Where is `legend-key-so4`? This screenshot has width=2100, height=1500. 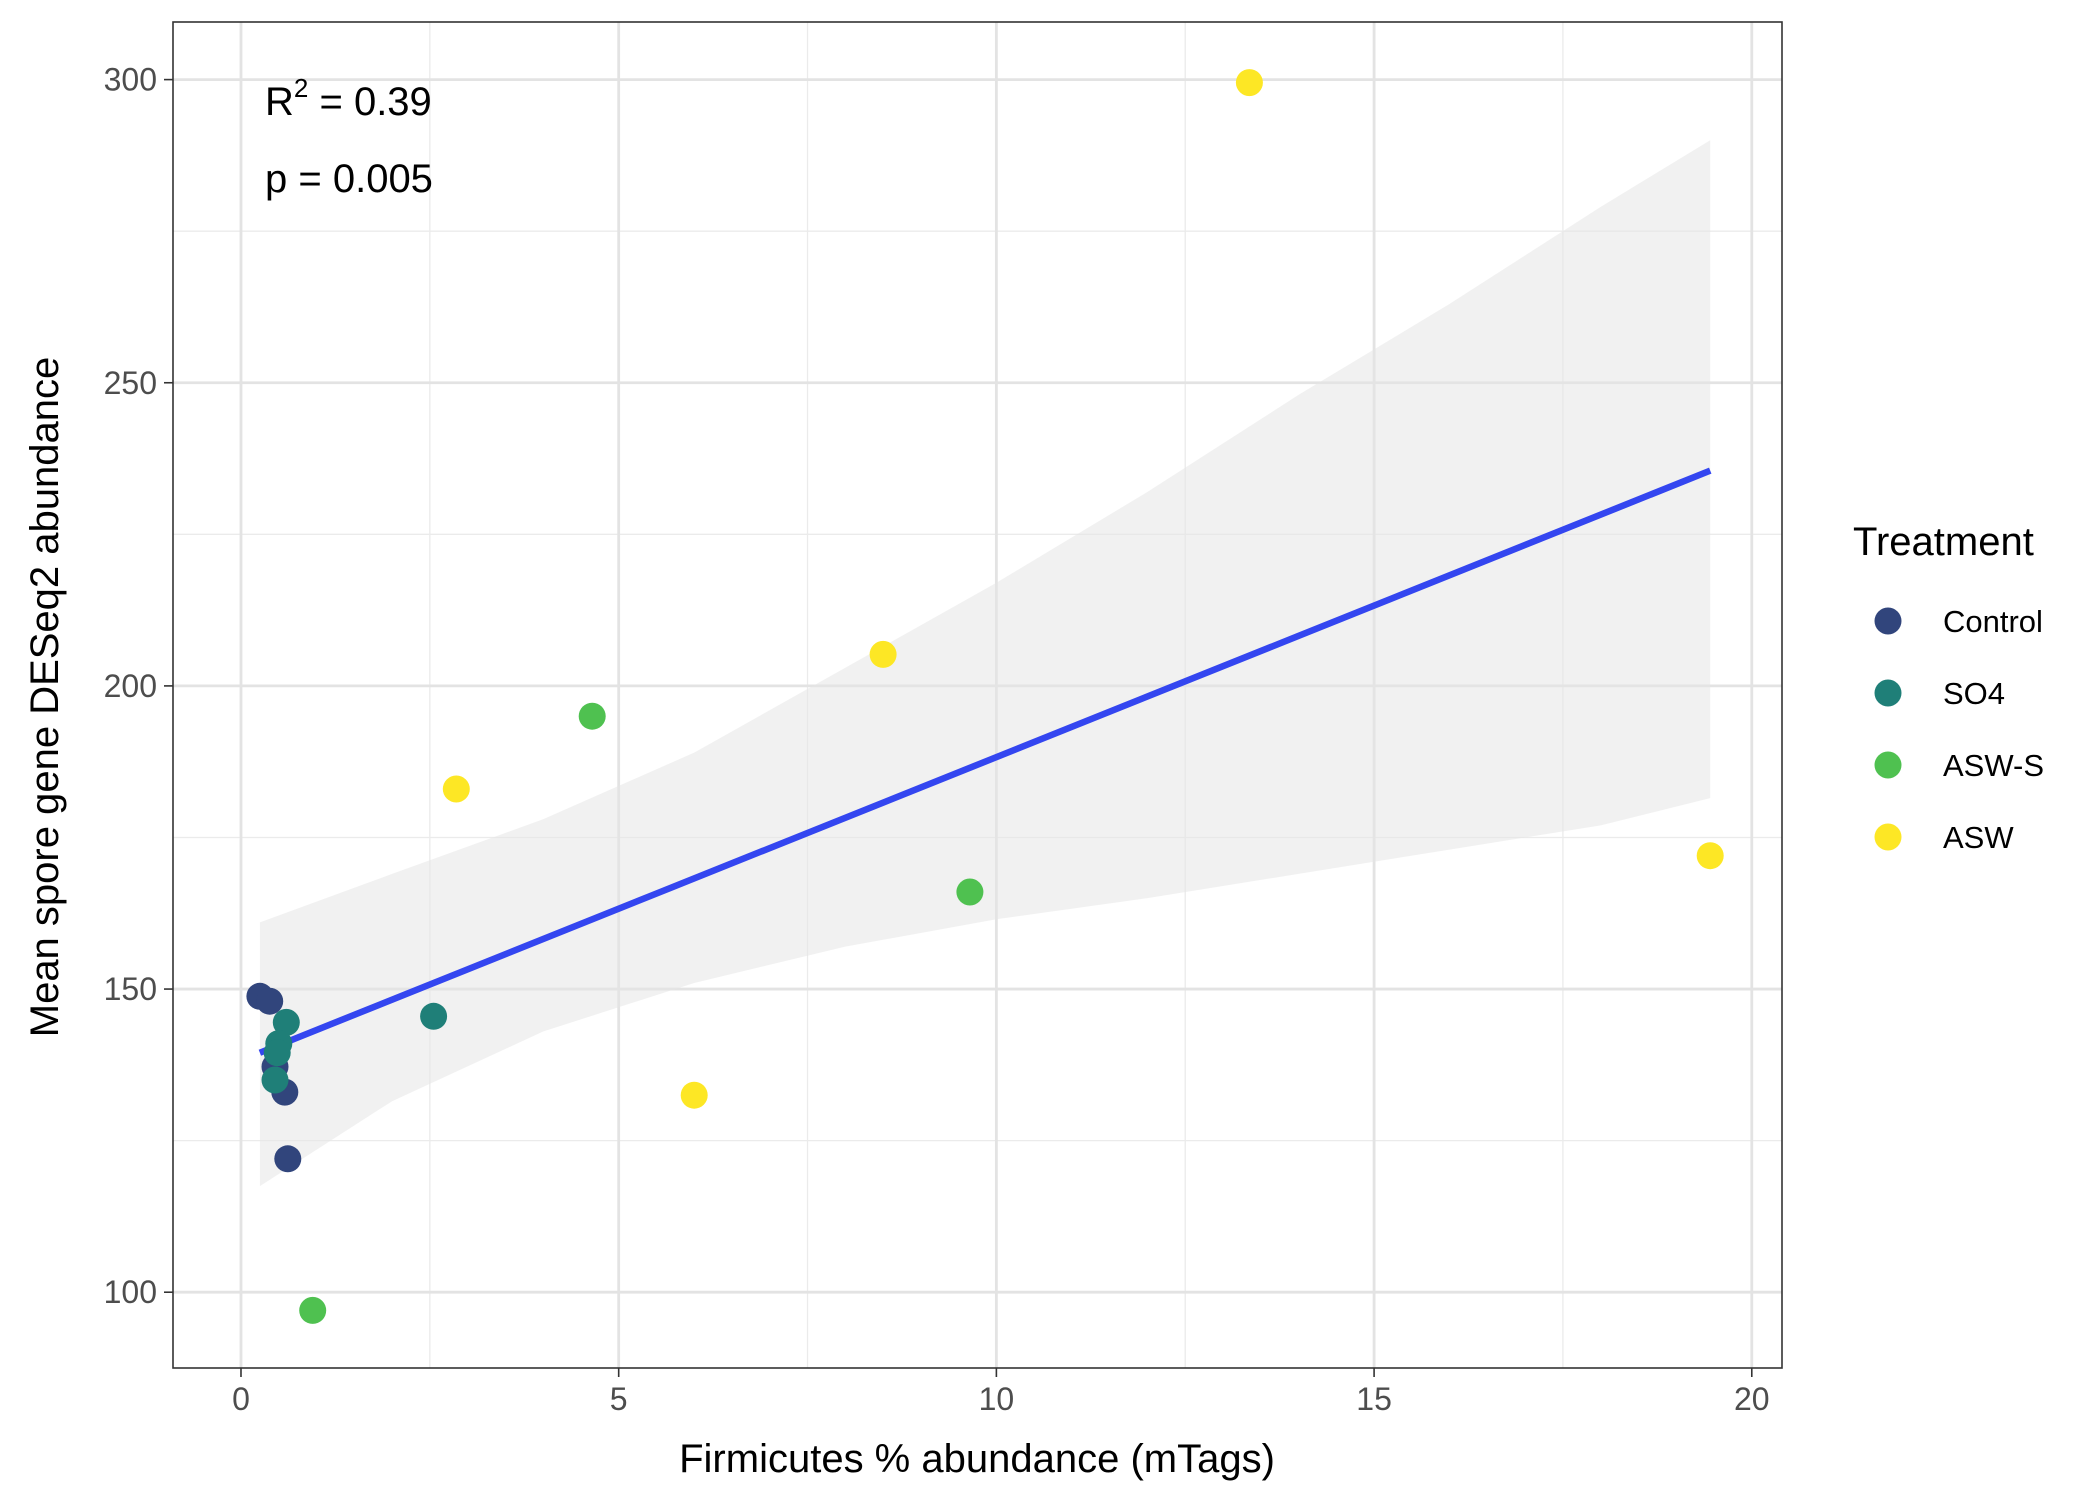
legend-key-so4 is located at coordinates (1888, 693).